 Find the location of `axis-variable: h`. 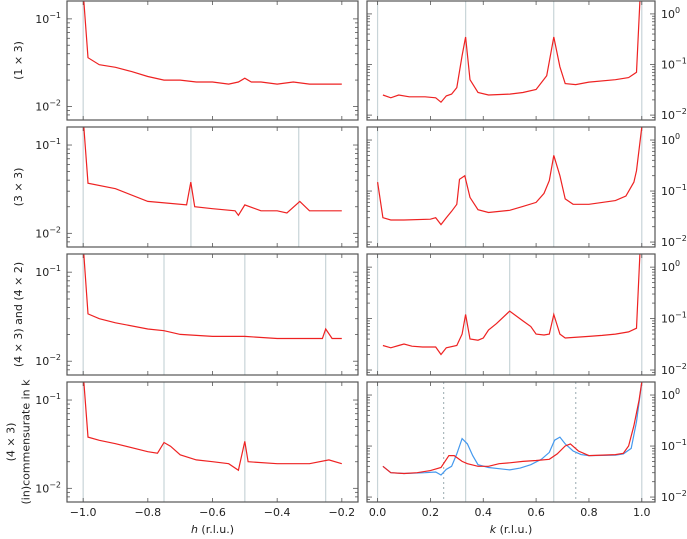

axis-variable: h is located at coordinates (194, 529).